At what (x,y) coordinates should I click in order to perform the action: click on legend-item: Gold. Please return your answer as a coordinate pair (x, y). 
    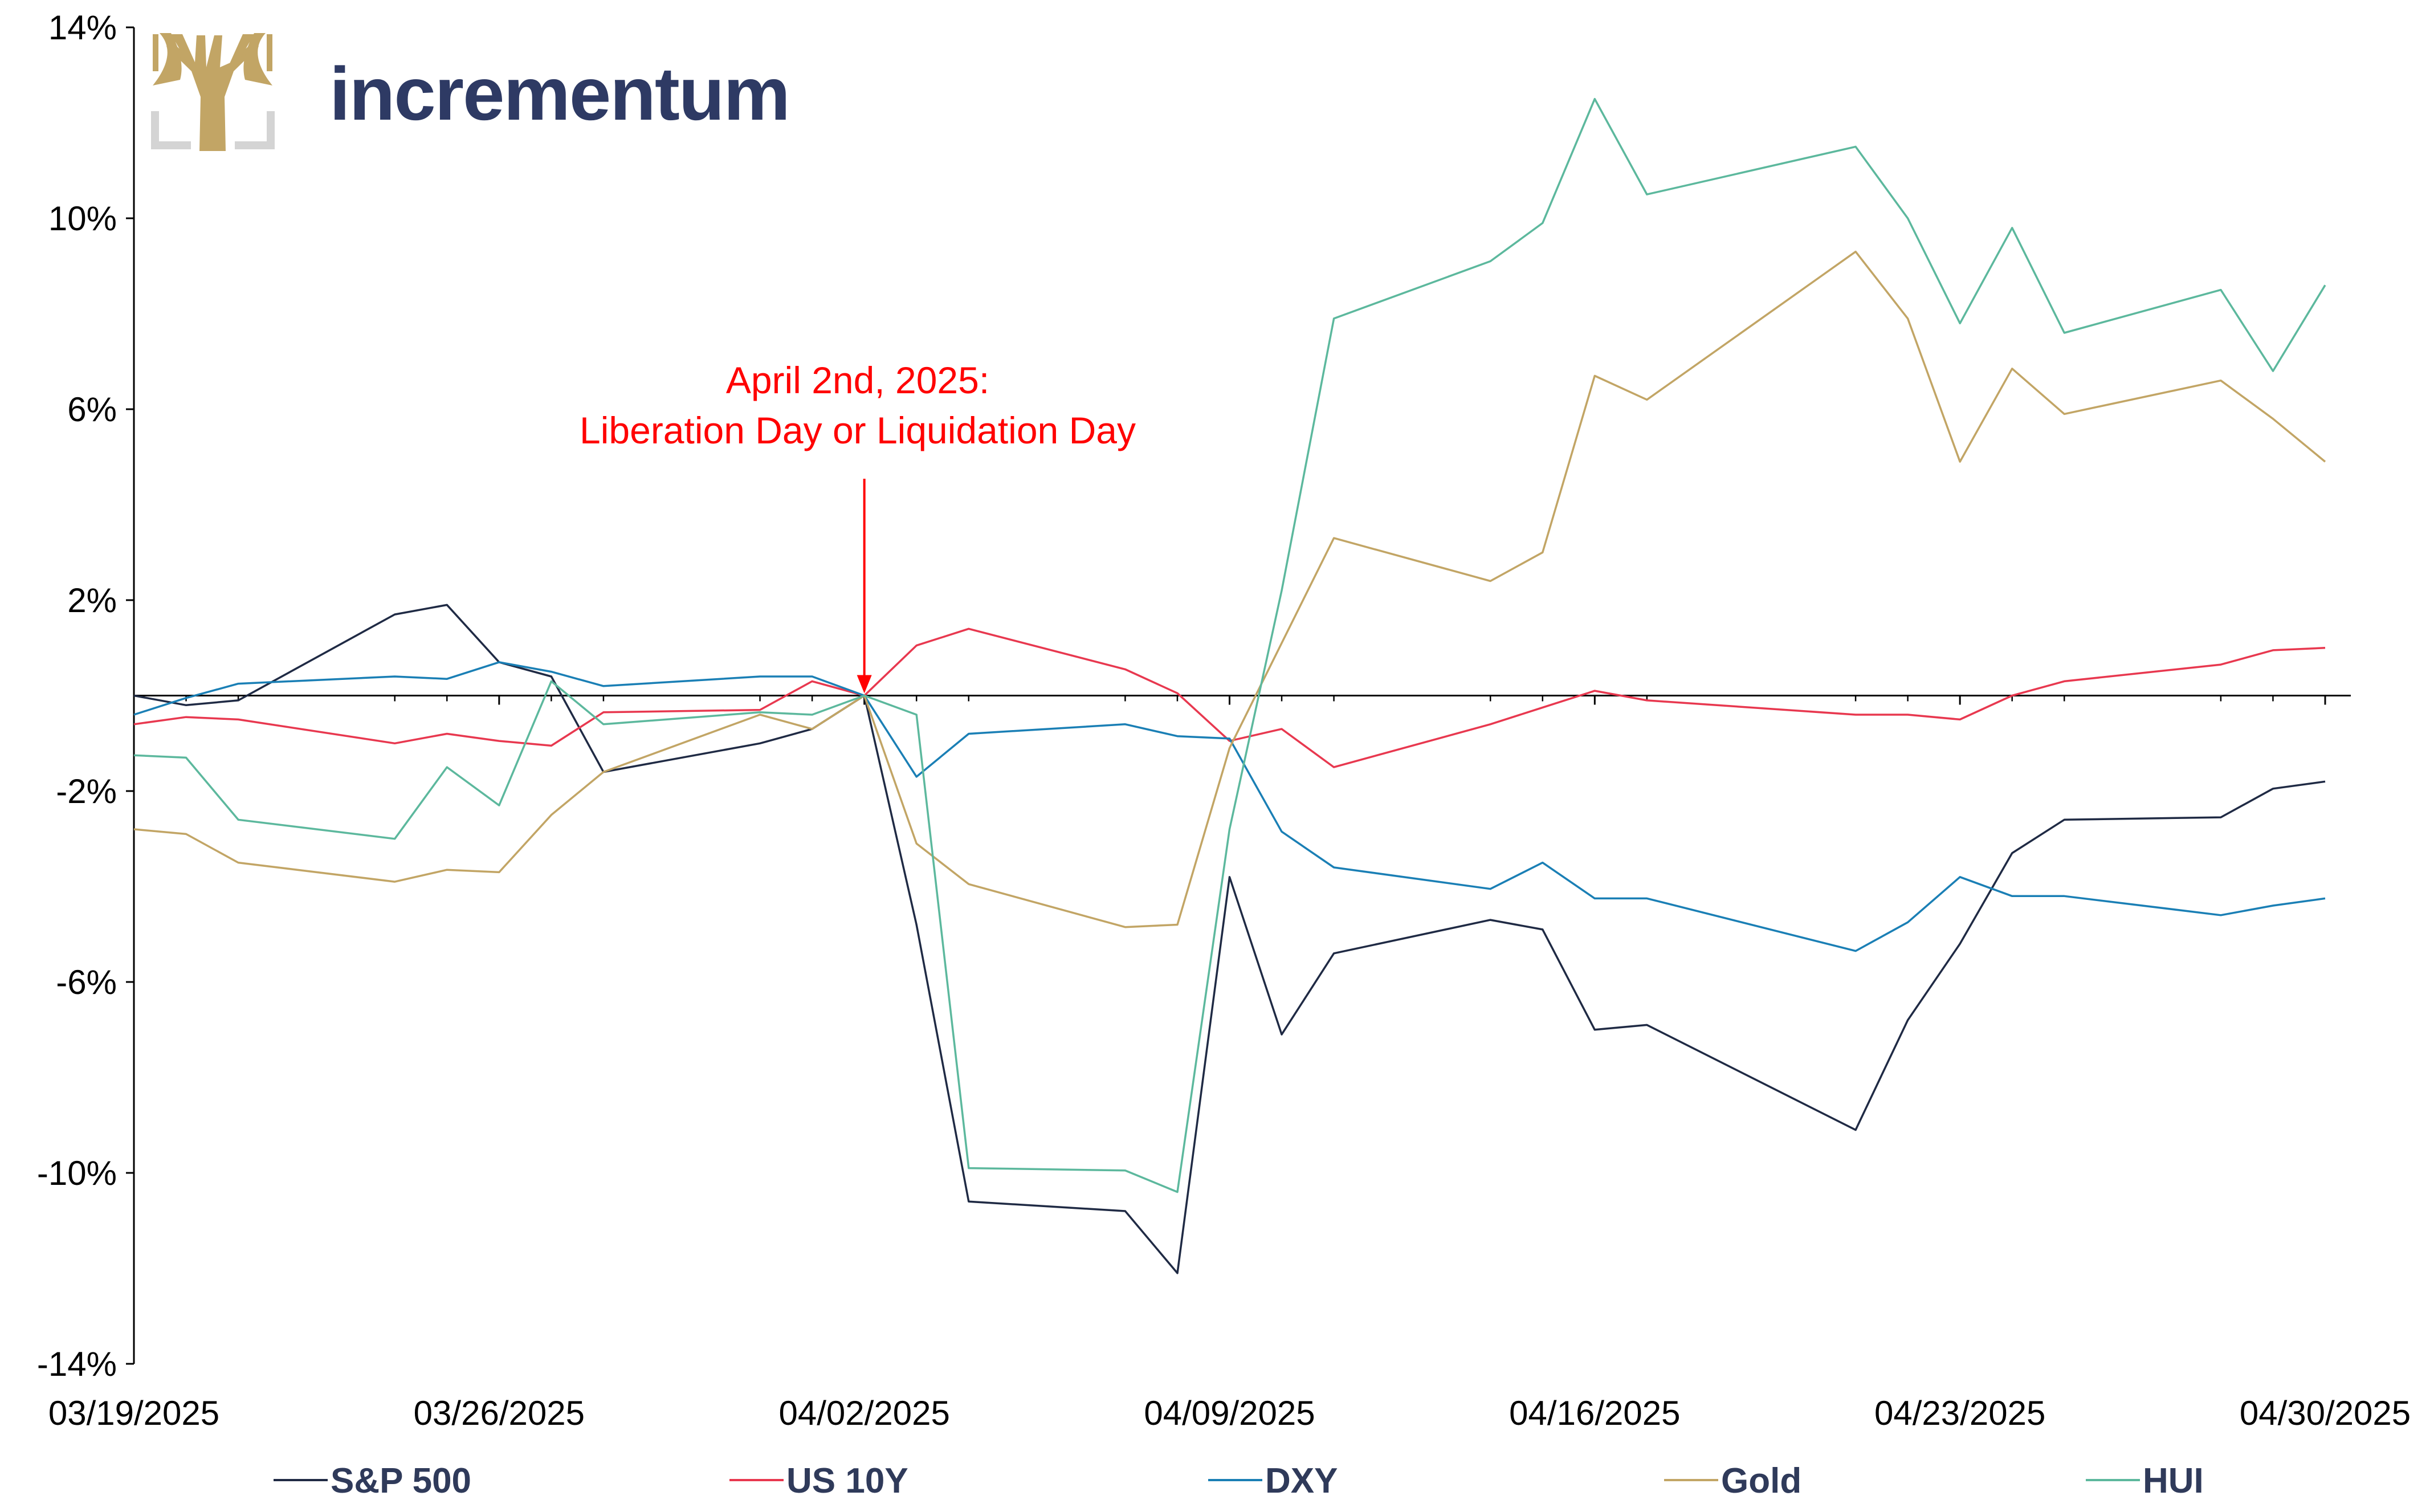
    Looking at the image, I should click on (1732, 1481).